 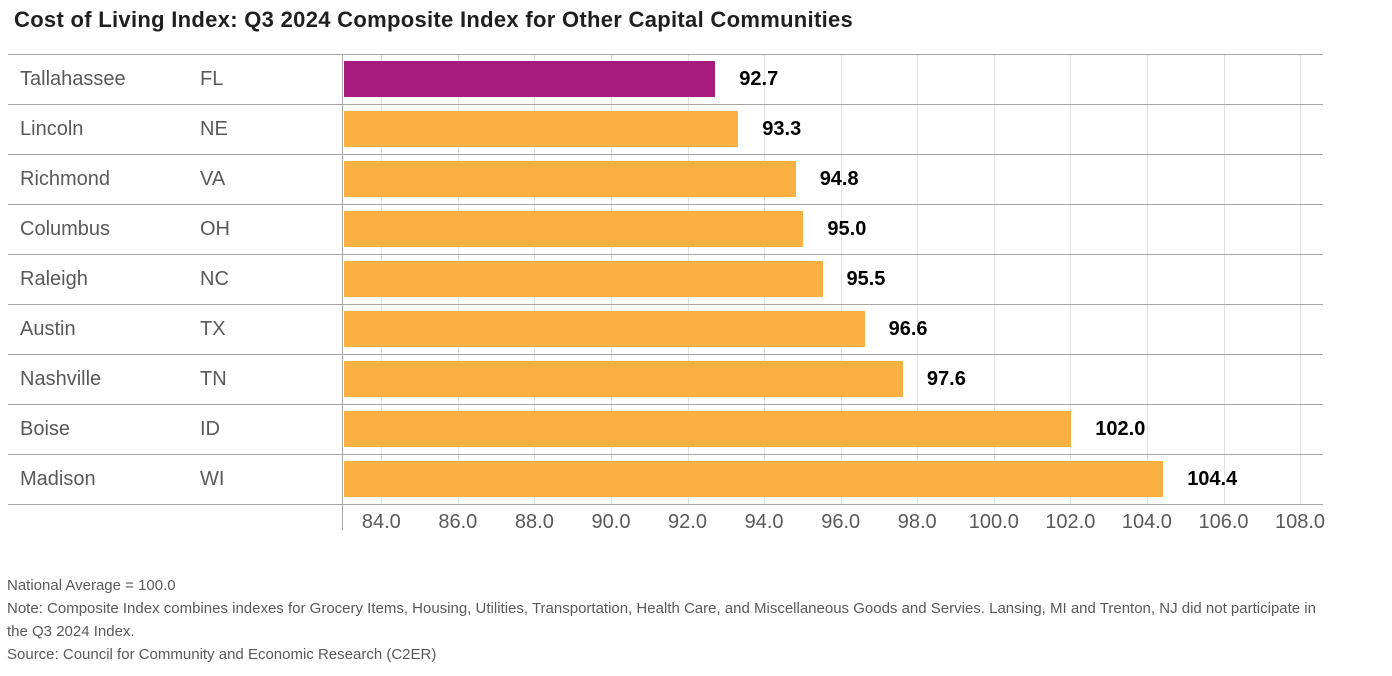 I want to click on row-labels: Raleigh NC, so click(x=175, y=279).